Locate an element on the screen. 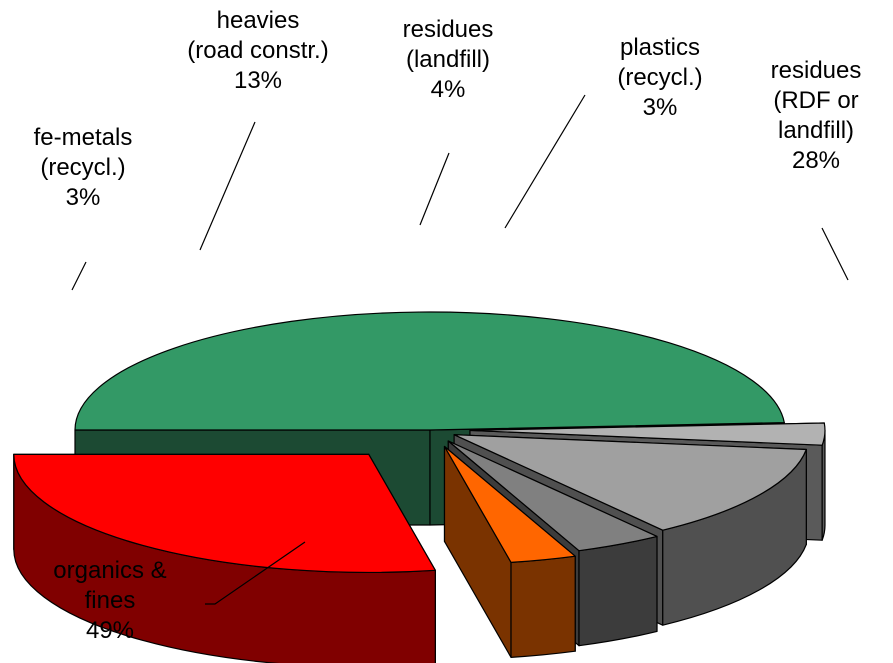 This screenshot has height=663, width=893. slice-name-label: plastics is located at coordinates (660, 47).